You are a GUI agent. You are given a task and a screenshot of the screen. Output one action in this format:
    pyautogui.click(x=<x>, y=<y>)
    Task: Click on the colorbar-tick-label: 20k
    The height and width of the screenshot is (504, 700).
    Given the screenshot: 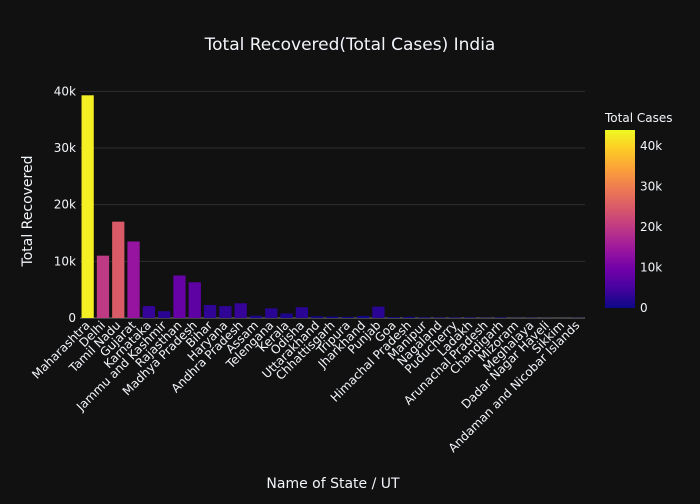 What is the action you would take?
    pyautogui.click(x=651, y=227)
    